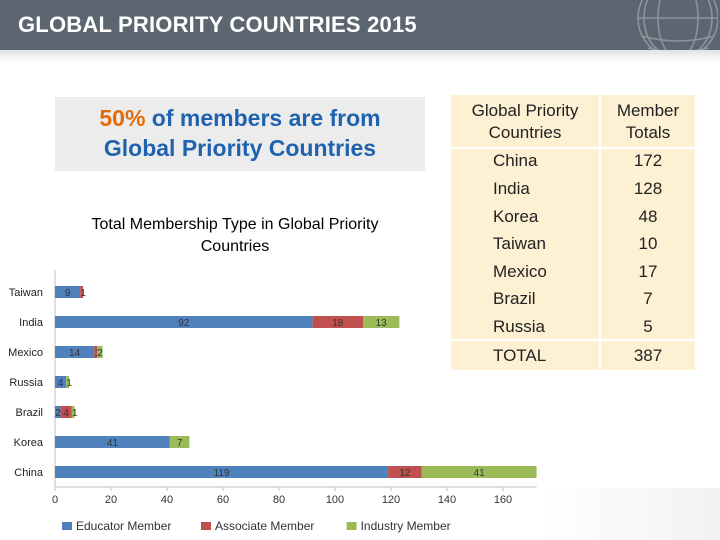 This screenshot has height=540, width=720. What do you see at coordinates (217, 24) in the screenshot?
I see `slide-title: GLOBAL PRIORITY COUNTRIES 2015` at bounding box center [217, 24].